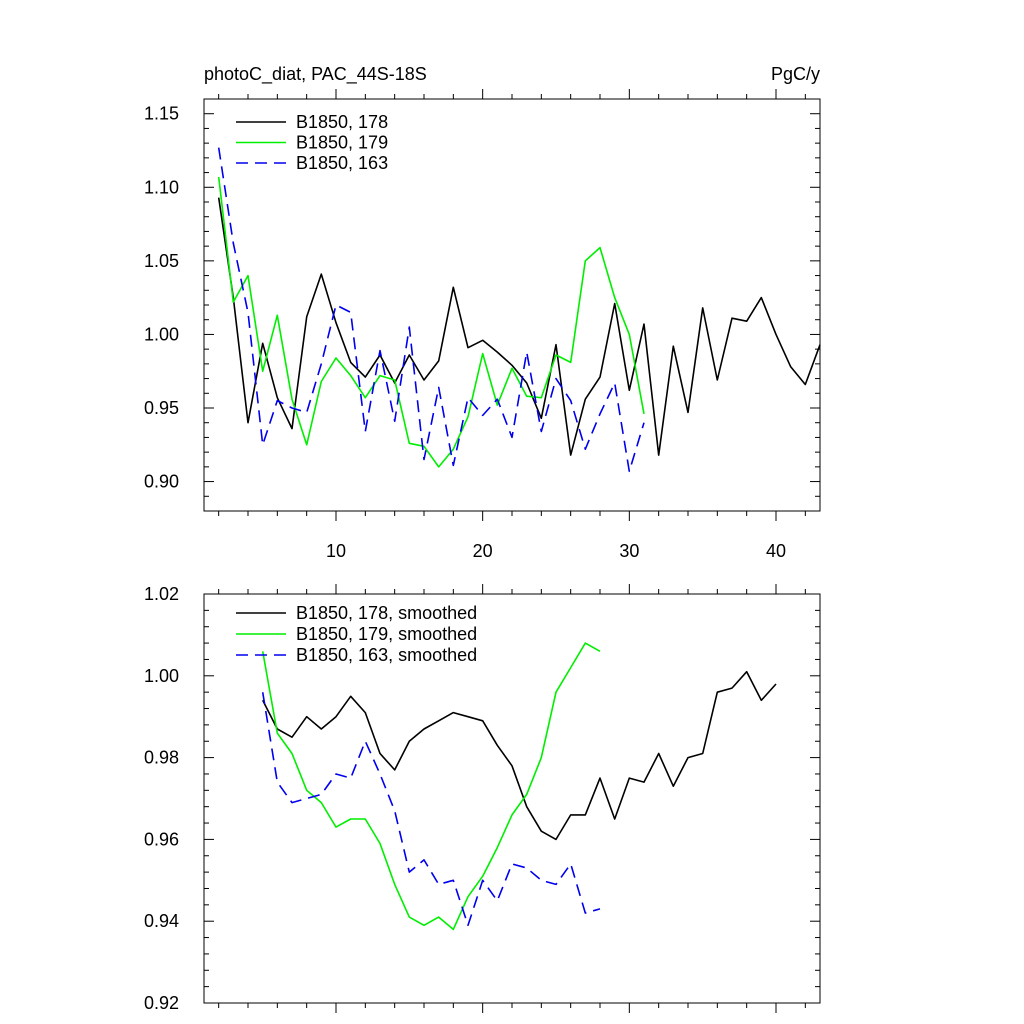 The width and height of the screenshot is (1024, 1024). I want to click on legend-label-2: B1850, 179, so click(342, 143).